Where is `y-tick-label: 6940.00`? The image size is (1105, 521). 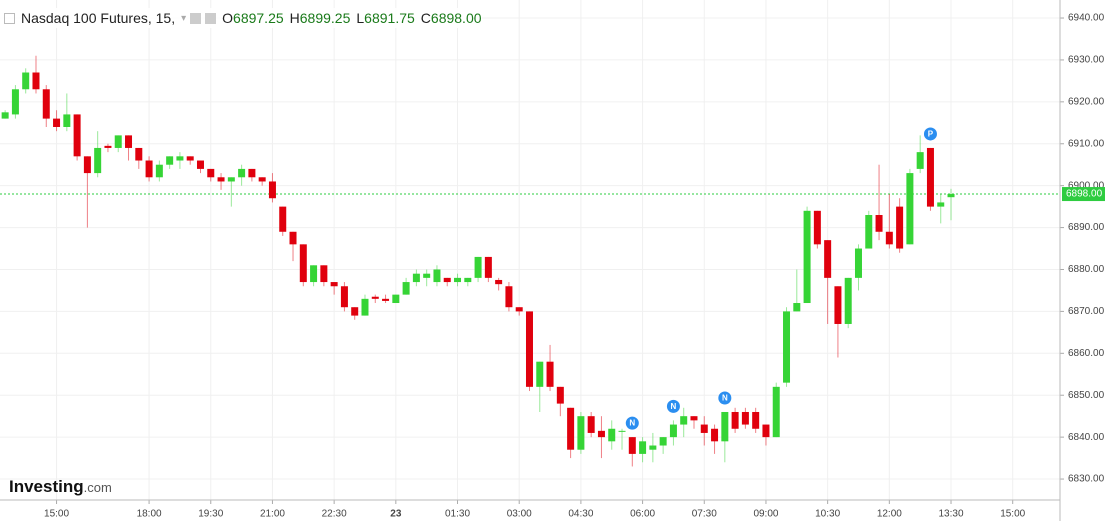 y-tick-label: 6940.00 is located at coordinates (1086, 18).